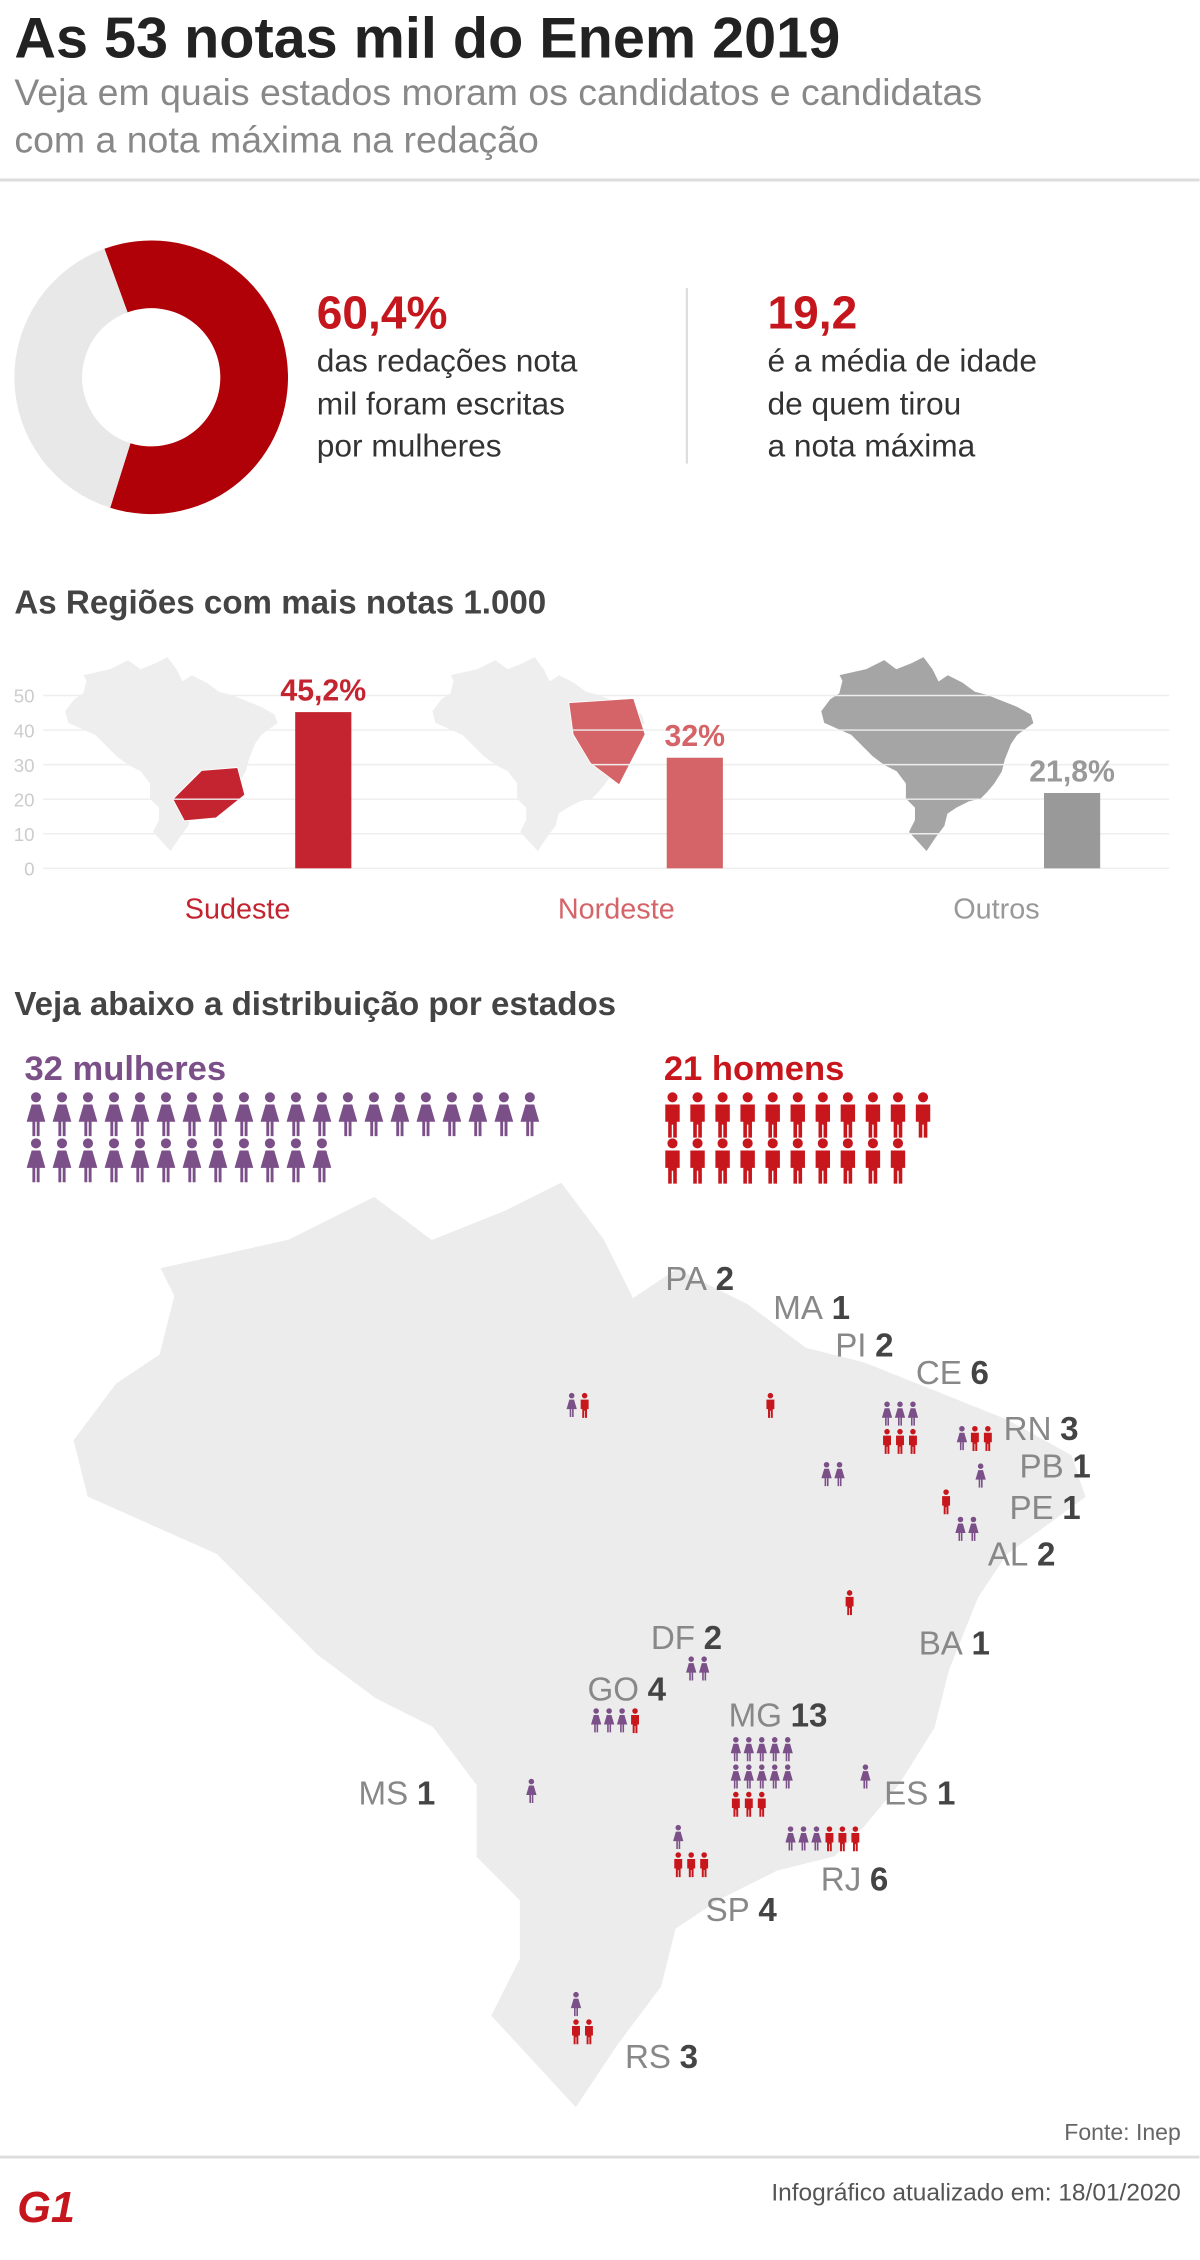  Describe the element at coordinates (24, 834) in the screenshot. I see `y-tick-label: 10` at that location.